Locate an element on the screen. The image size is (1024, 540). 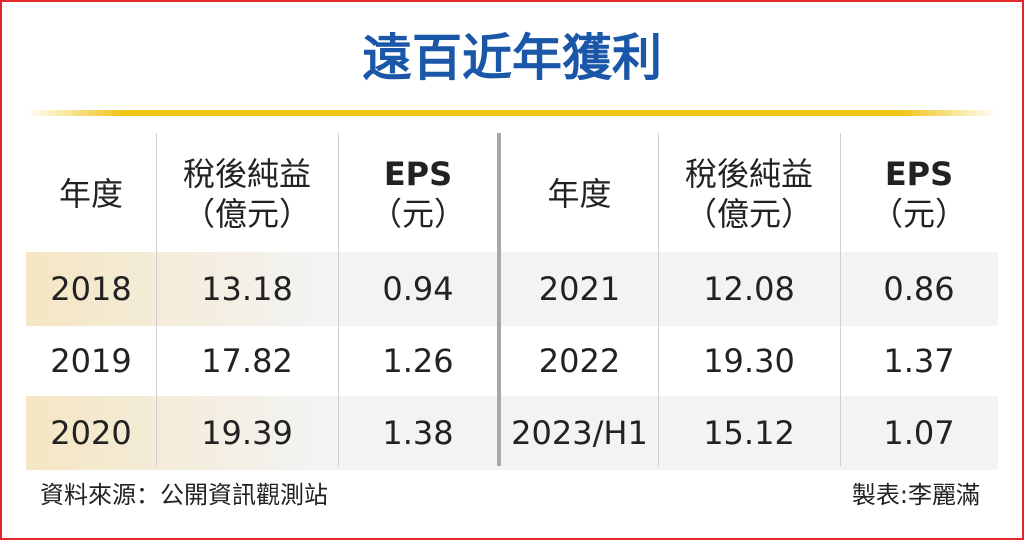
cell-year: 2019 is located at coordinates (91, 361).